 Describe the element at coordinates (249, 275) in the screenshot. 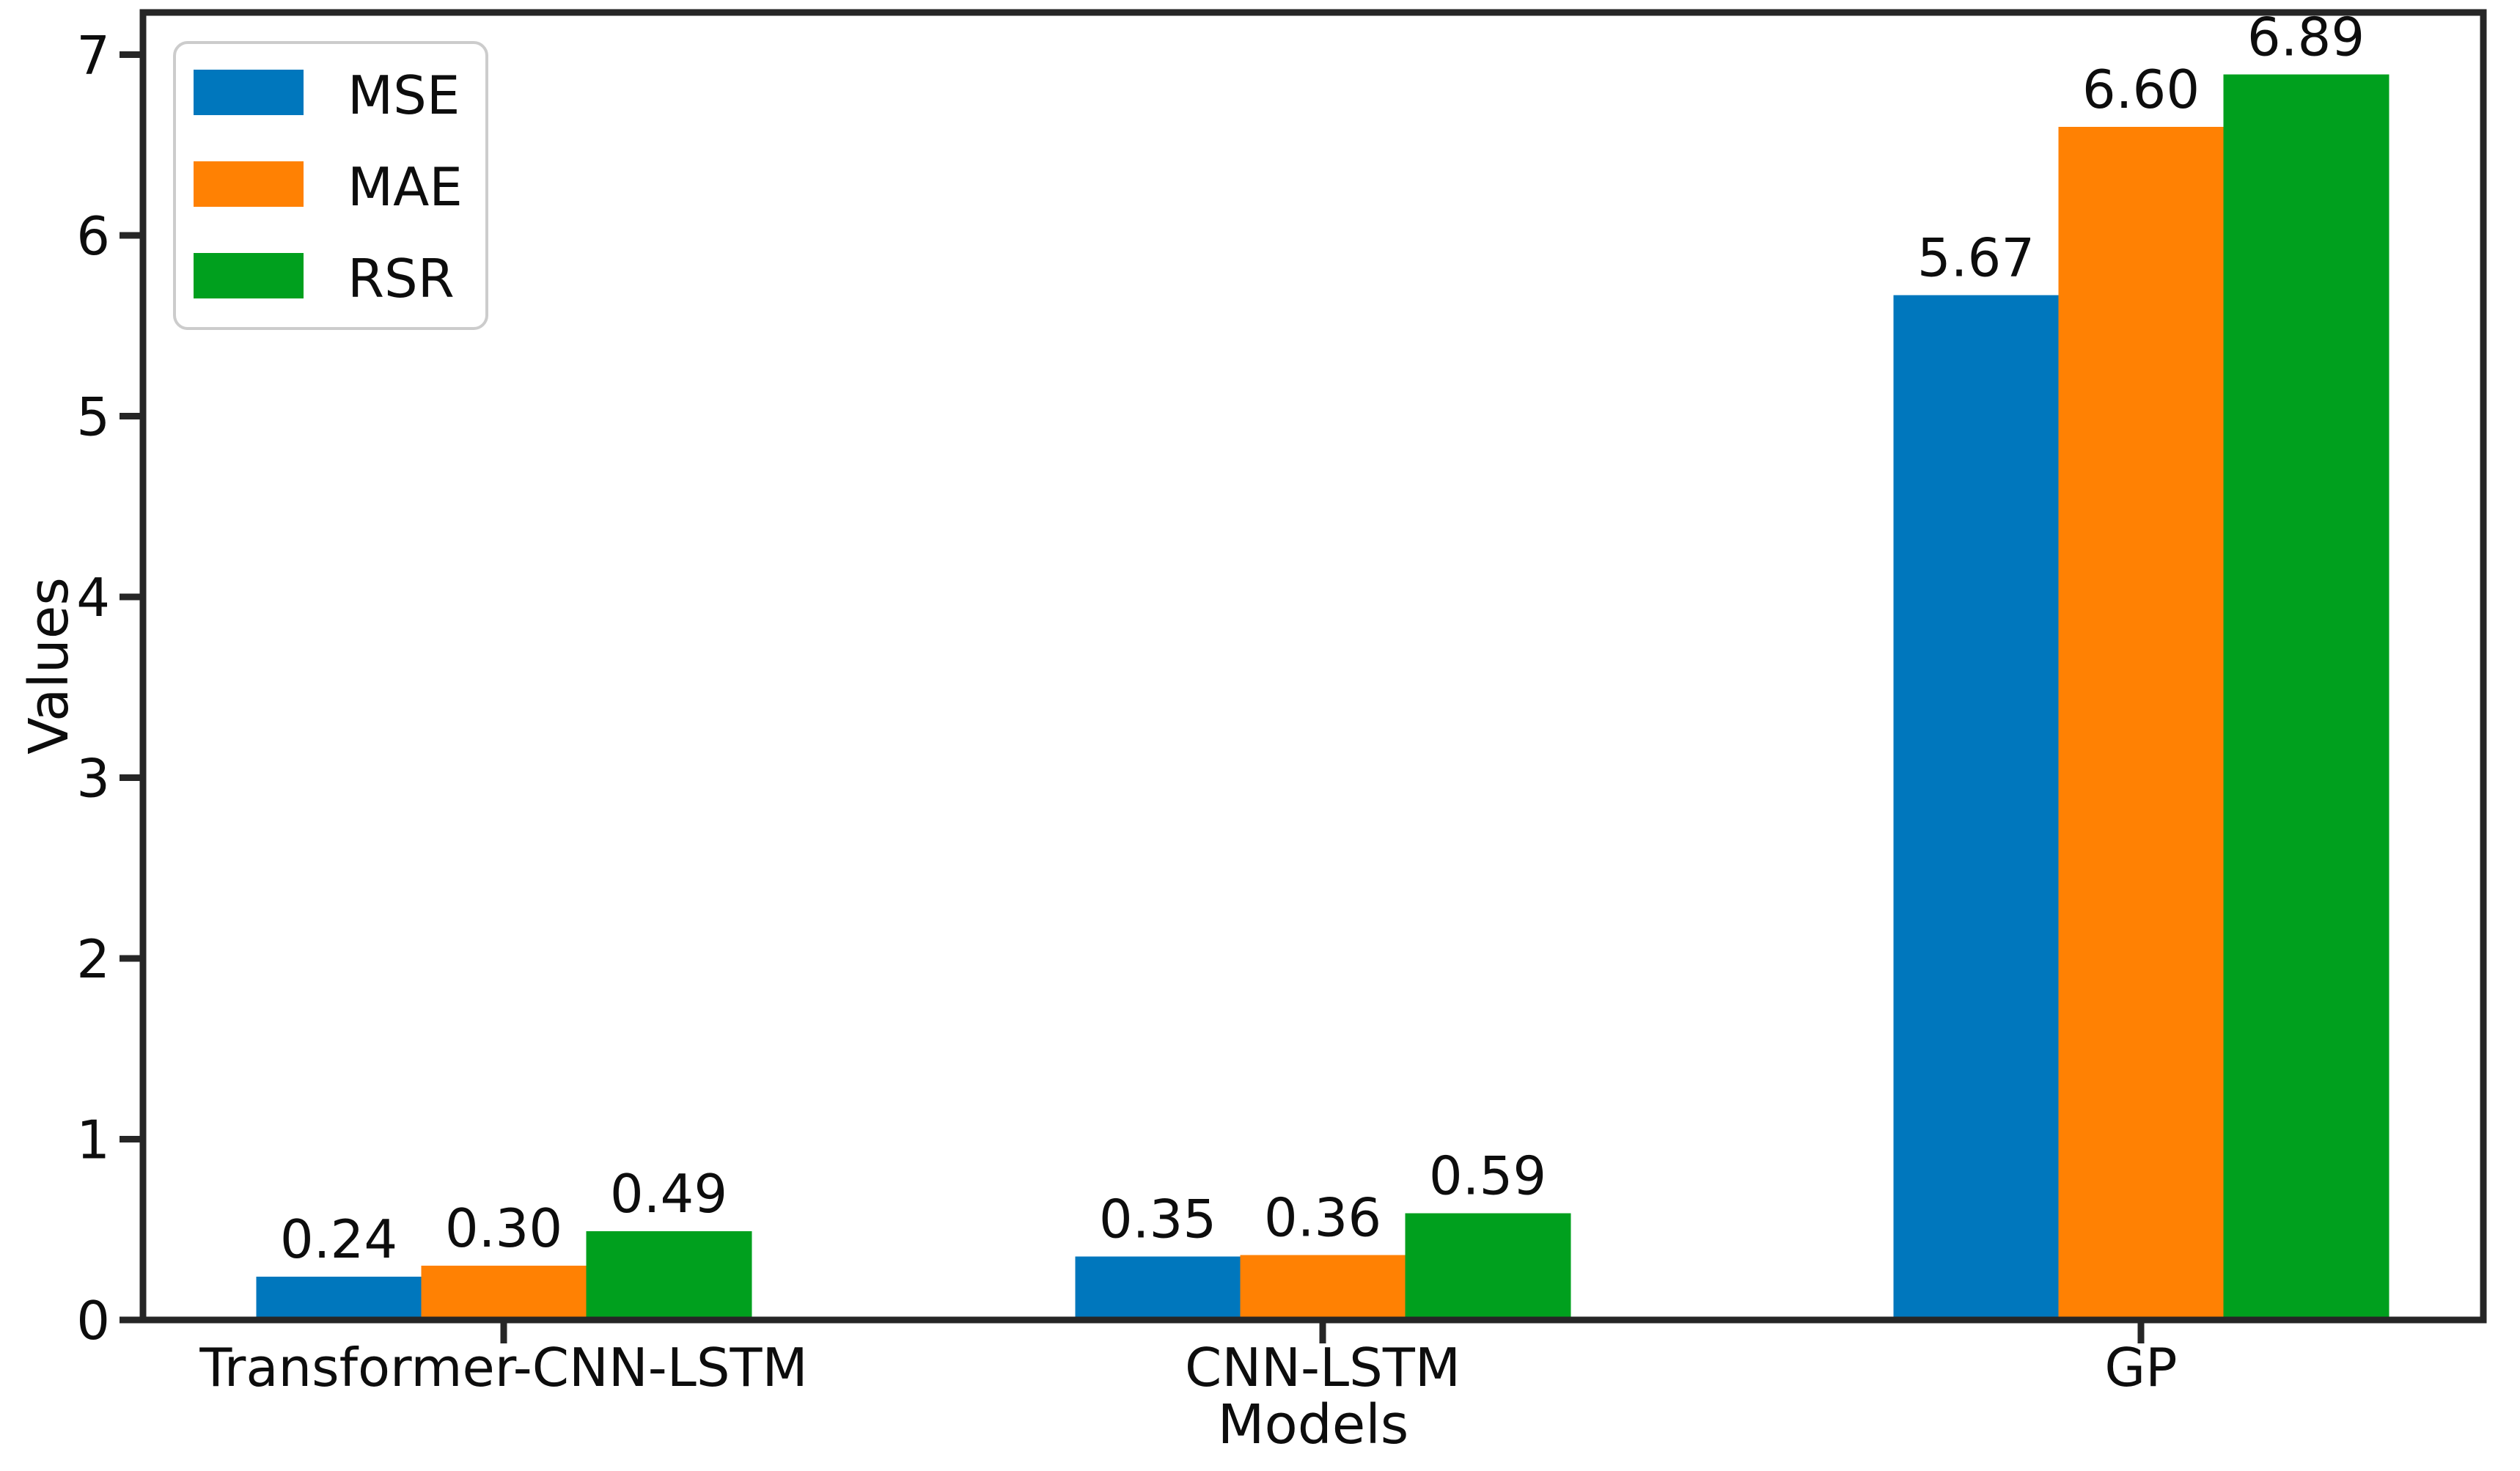

I see `legend-swatch-rsr` at that location.